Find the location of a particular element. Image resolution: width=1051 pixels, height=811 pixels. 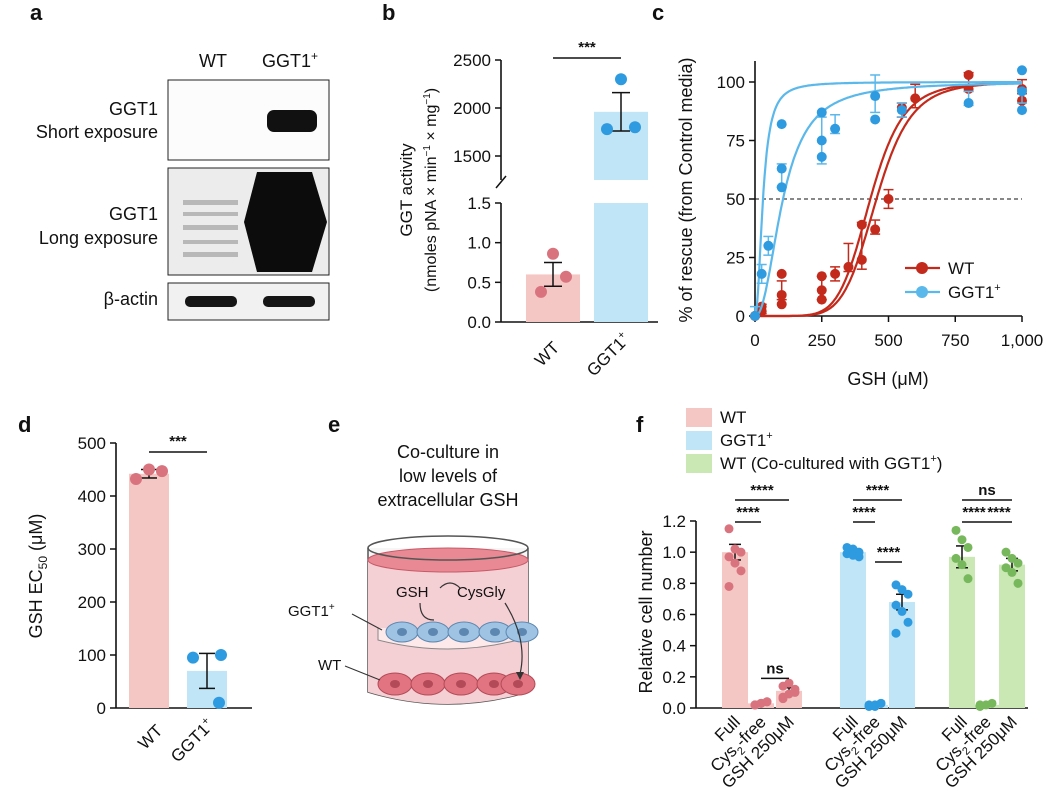

c-legend-text: WT is located at coordinates (961, 268).